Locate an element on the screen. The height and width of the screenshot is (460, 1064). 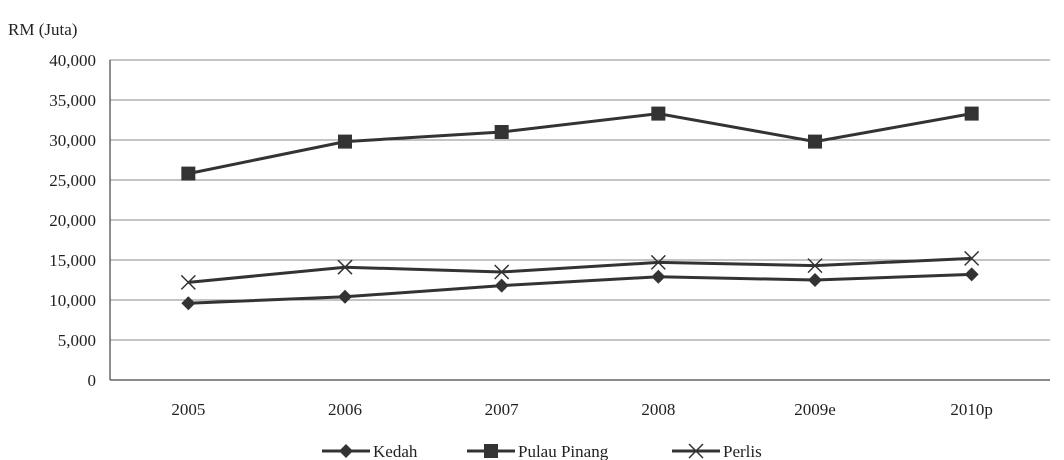
x-tick-label: 2009e is located at coordinates (815, 409).